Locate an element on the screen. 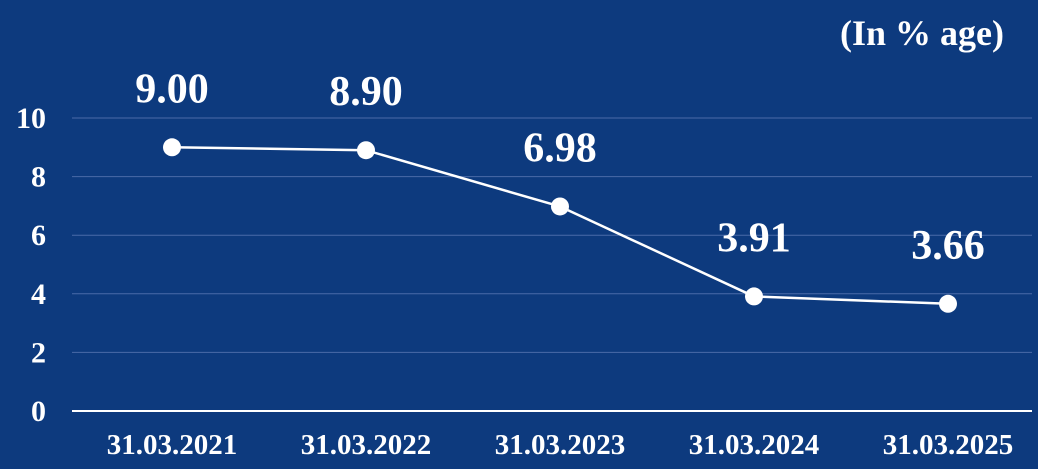 The height and width of the screenshot is (469, 1038). y-tick-label: 4 is located at coordinates (38, 294).